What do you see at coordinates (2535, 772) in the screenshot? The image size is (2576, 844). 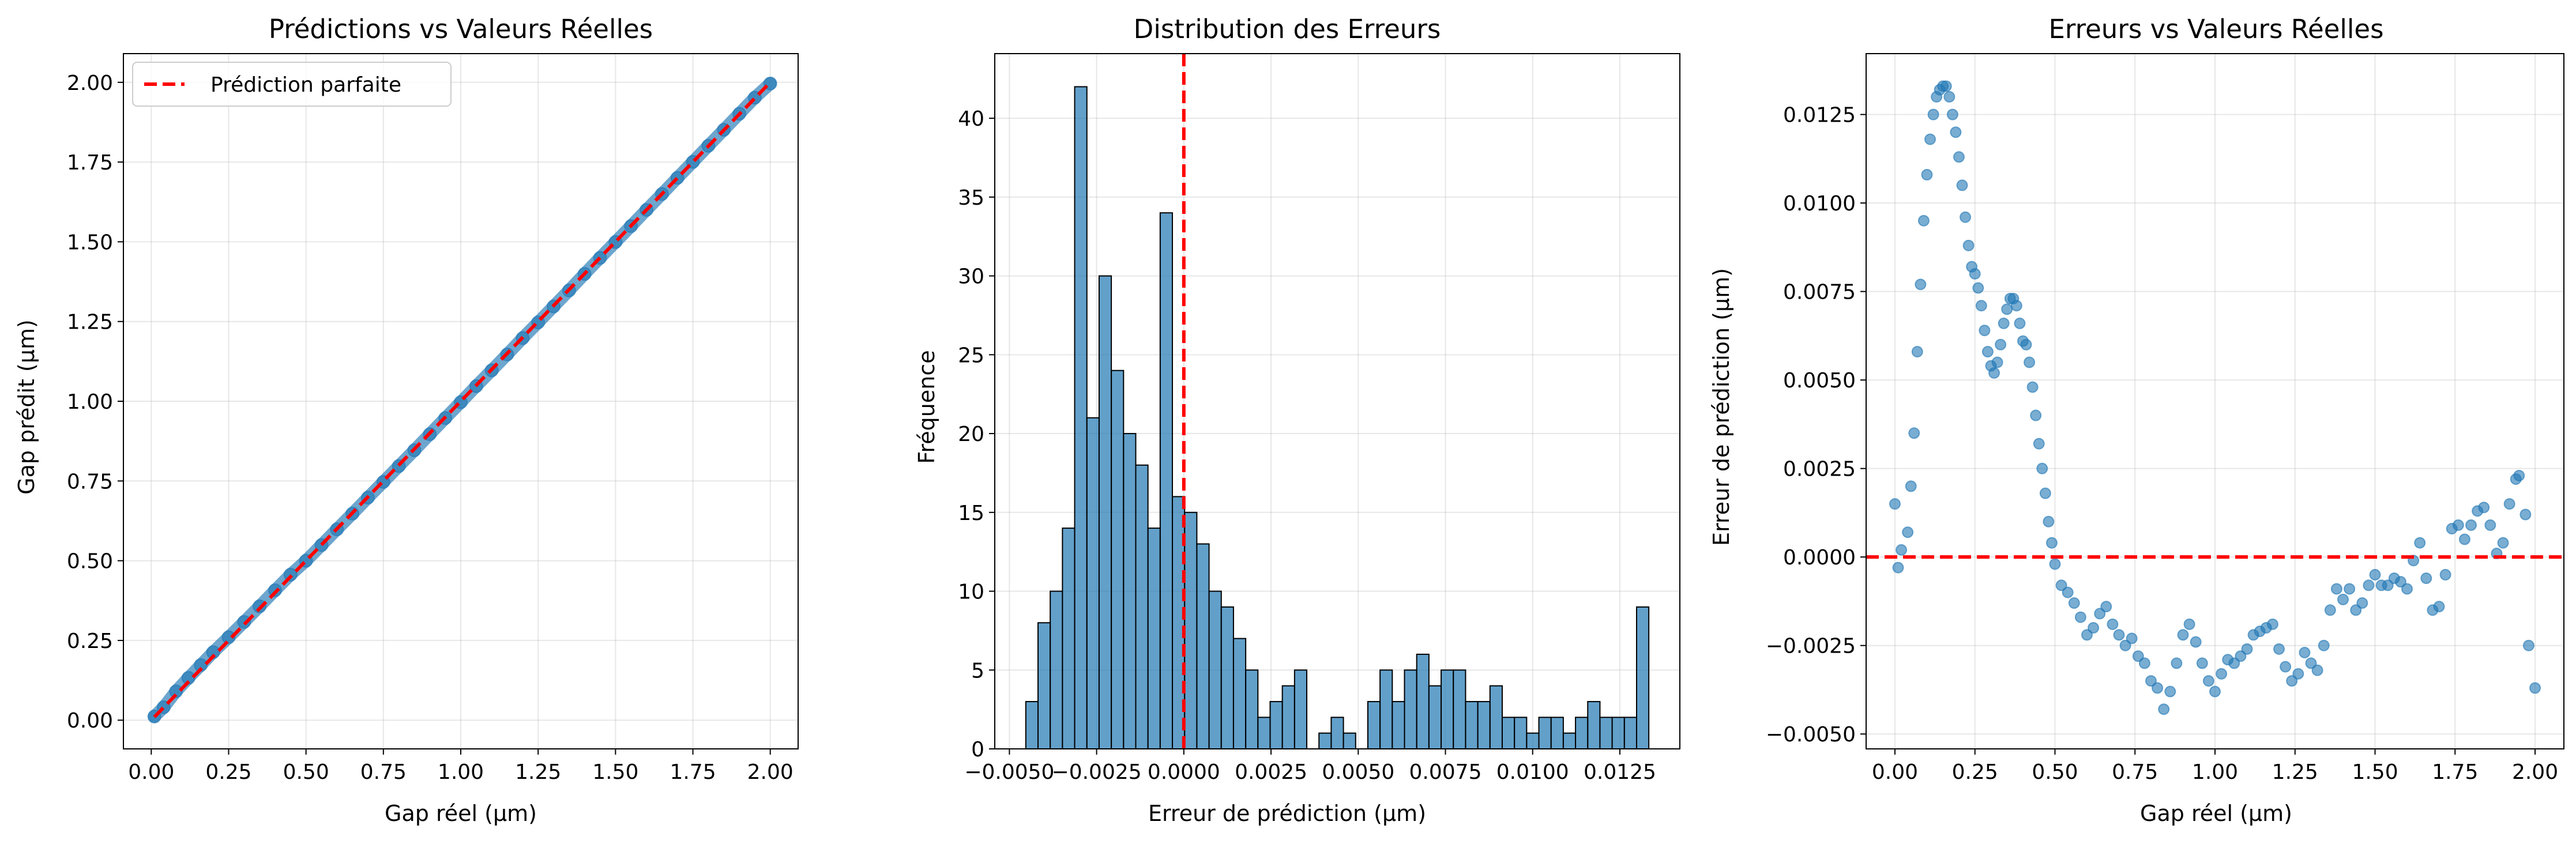 I see `panel3-xtick-label: 2.00` at bounding box center [2535, 772].